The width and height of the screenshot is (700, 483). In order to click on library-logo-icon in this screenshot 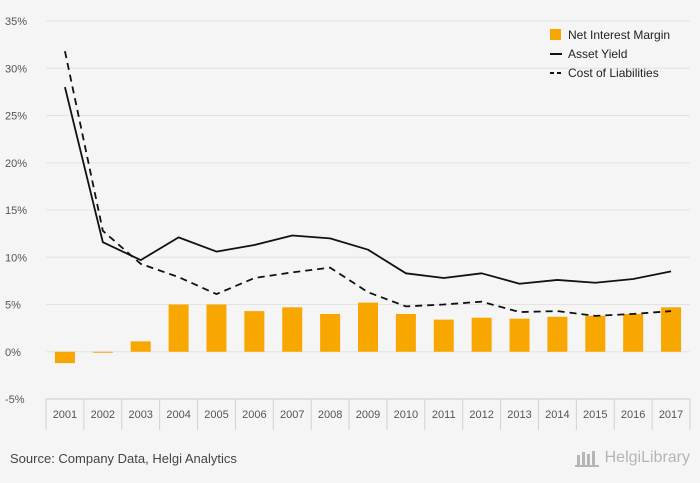, I will do `click(586, 459)`.